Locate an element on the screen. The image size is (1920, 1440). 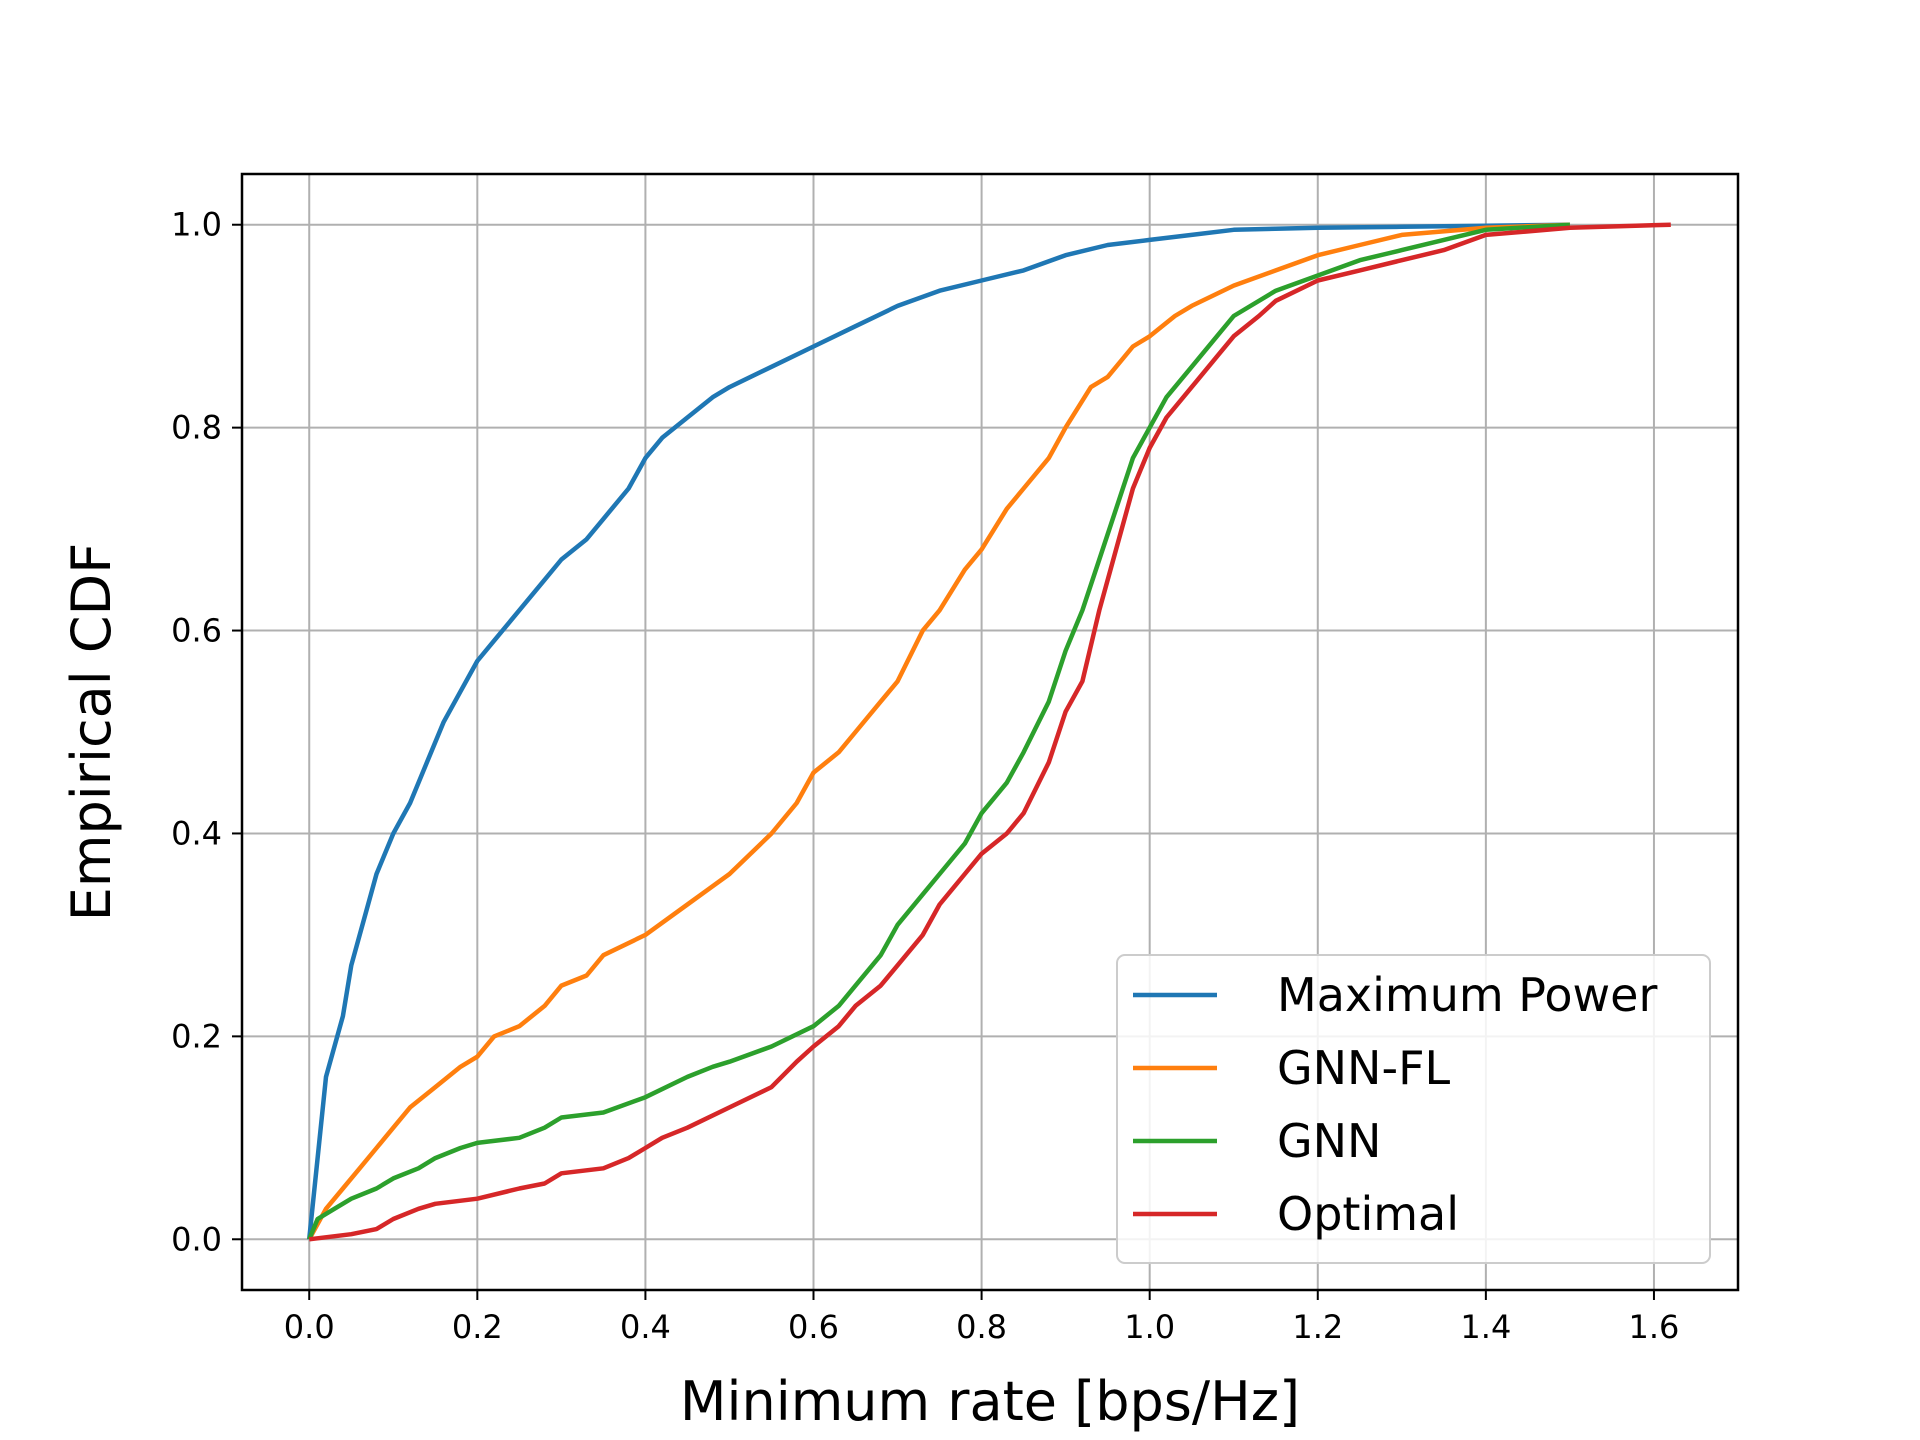
legend: Maximum Power GNN-FL GNN Optimal is located at coordinates (1413, 1109).